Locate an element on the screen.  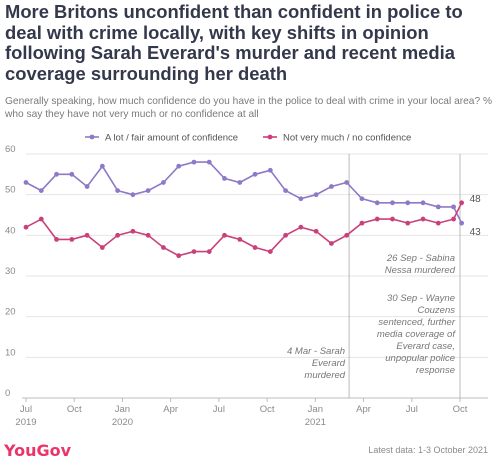
annotation-couzens: response is located at coordinates (435, 370).